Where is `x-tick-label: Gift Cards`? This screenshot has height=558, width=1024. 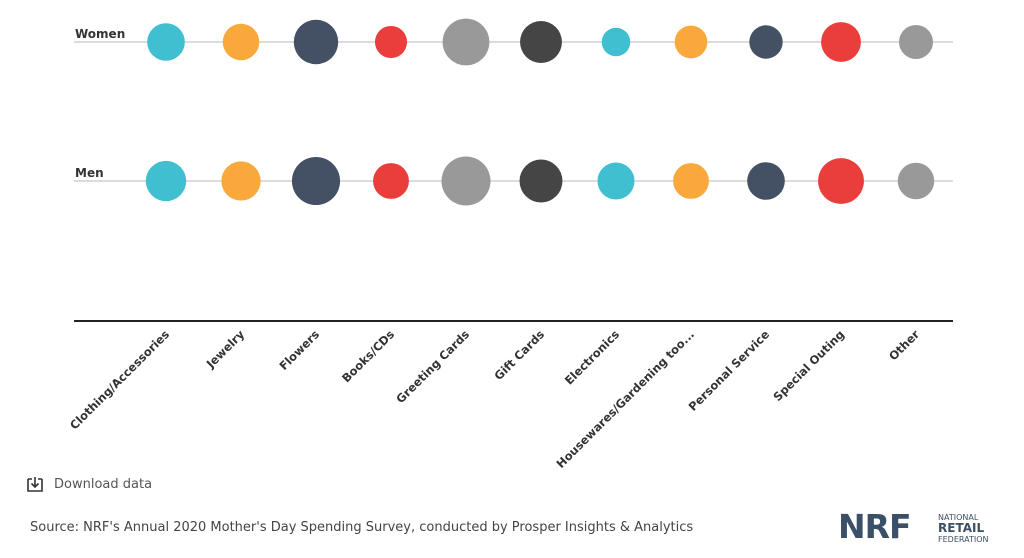 x-tick-label: Gift Cards is located at coordinates (519, 355).